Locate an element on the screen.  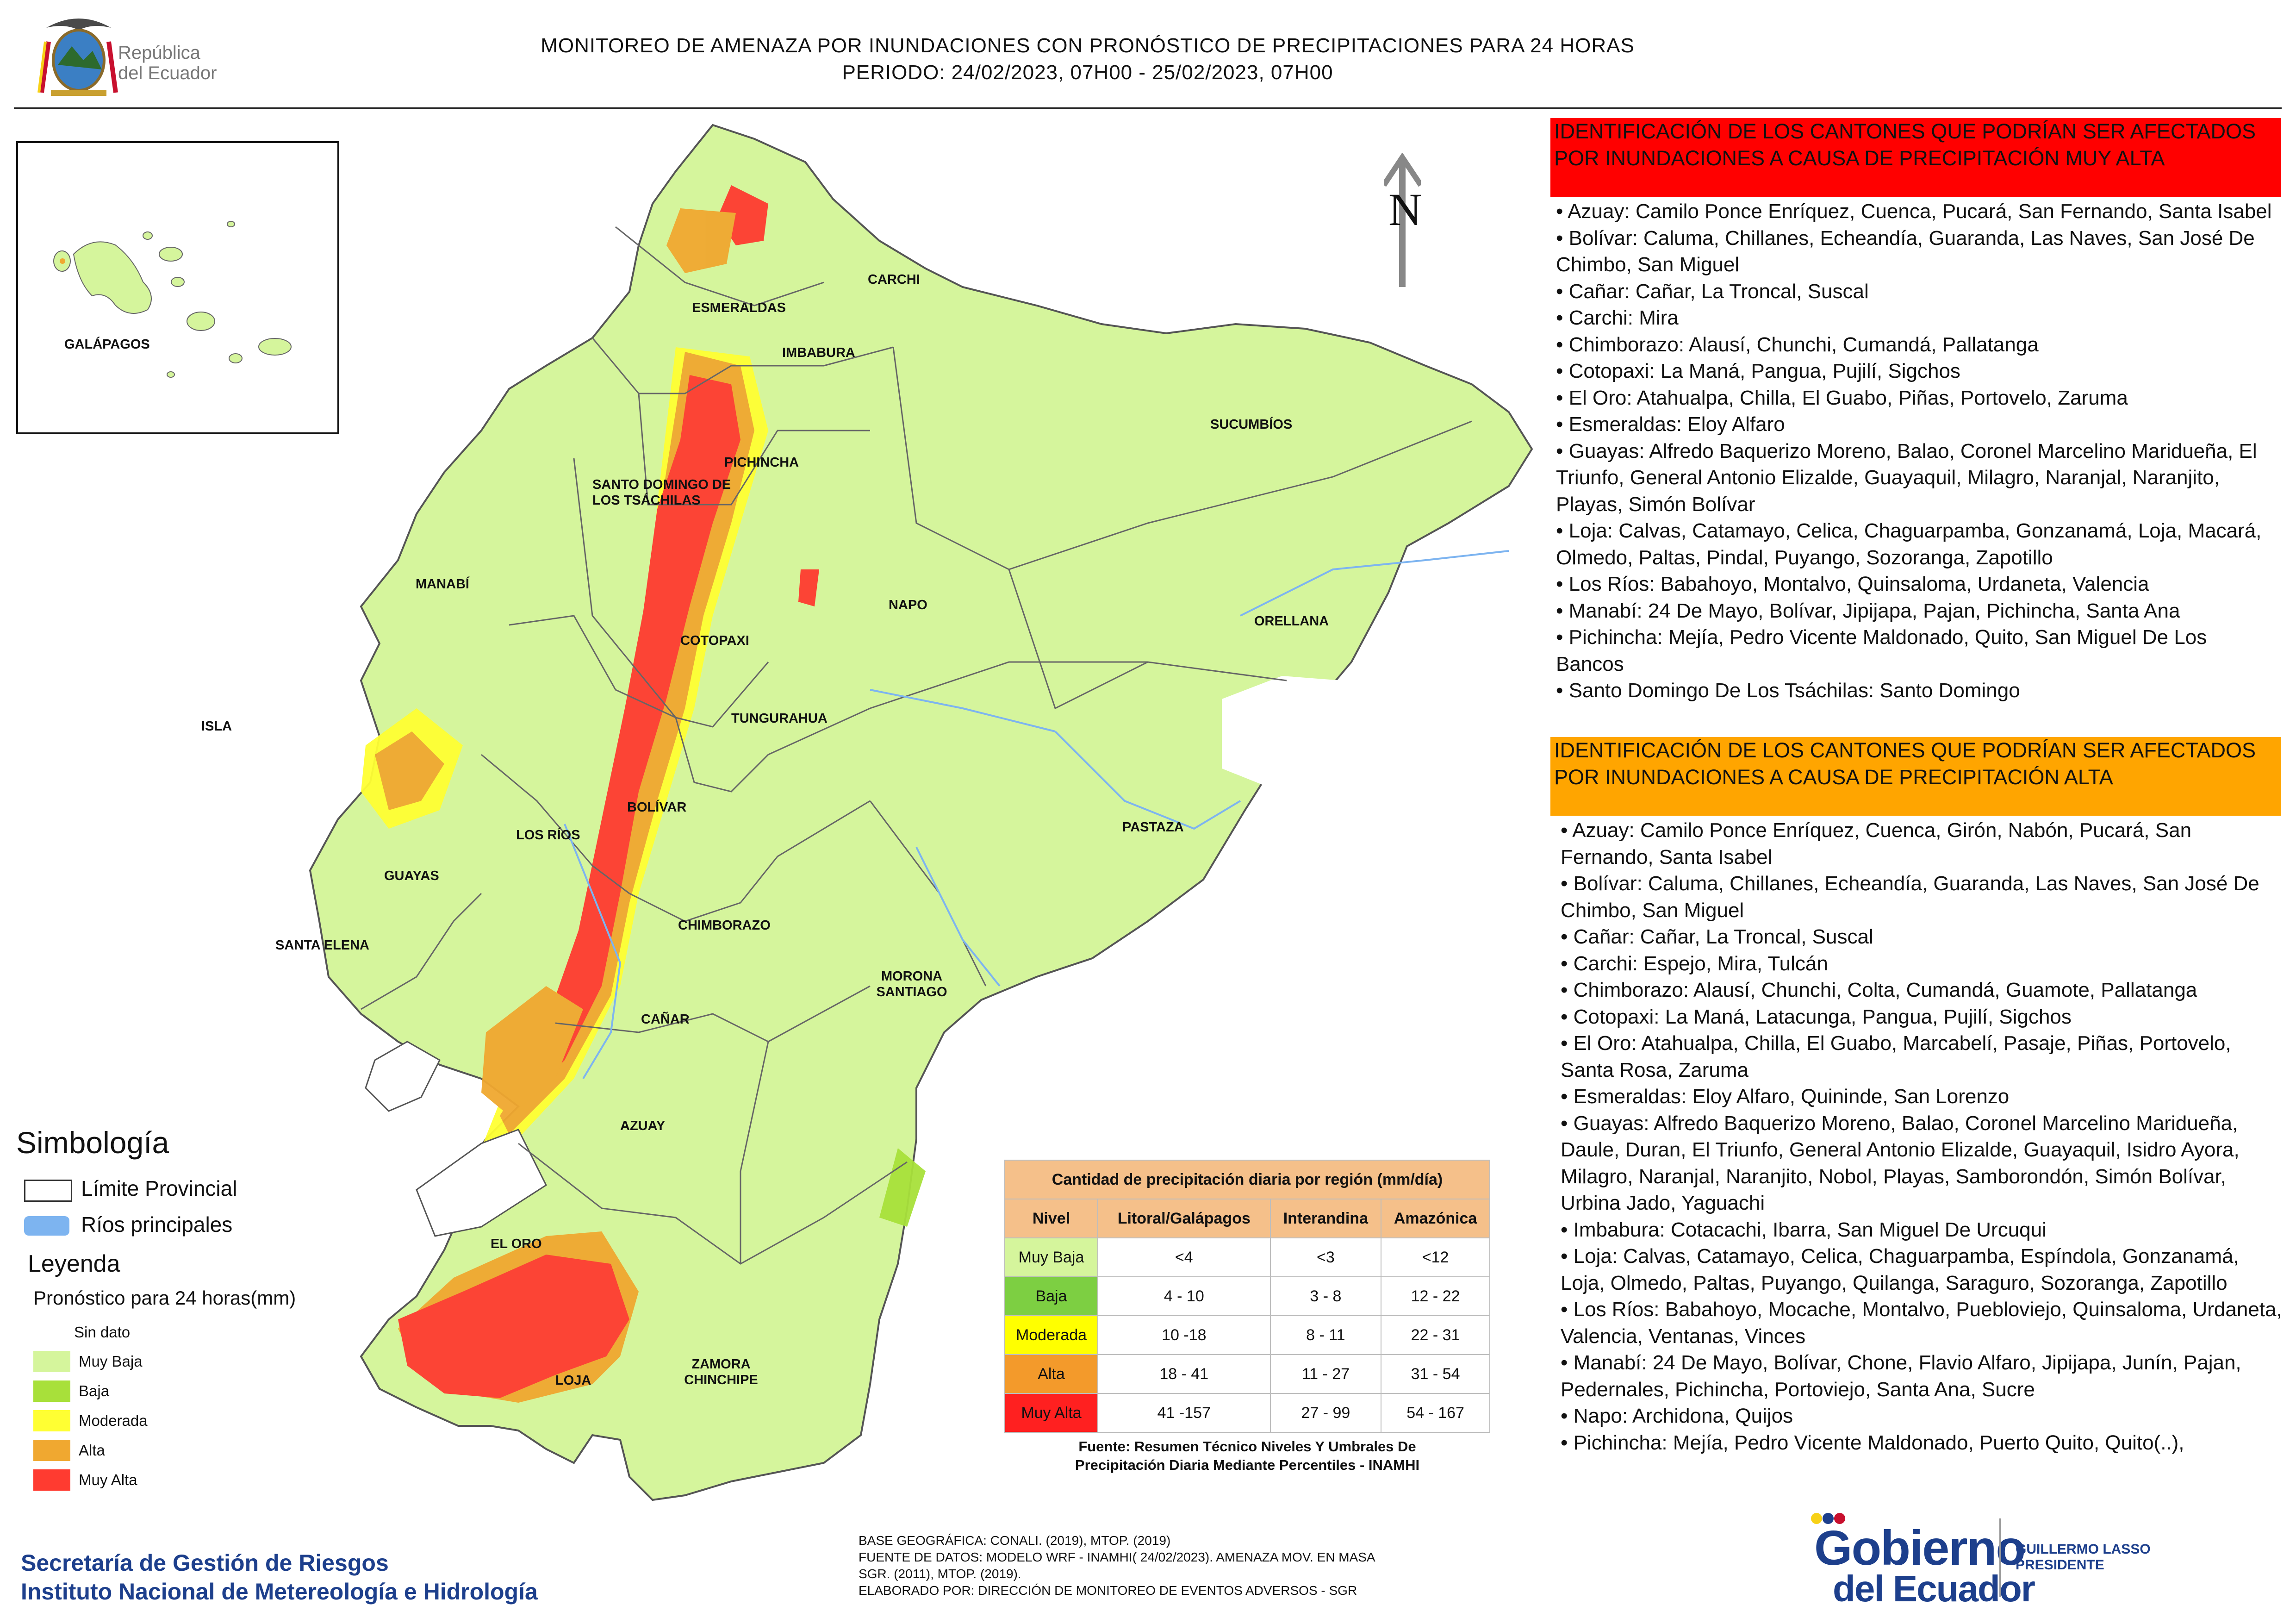
table-row: Baja 4 - 10 3 - 8 12 - 22 is located at coordinates (1247, 1296).